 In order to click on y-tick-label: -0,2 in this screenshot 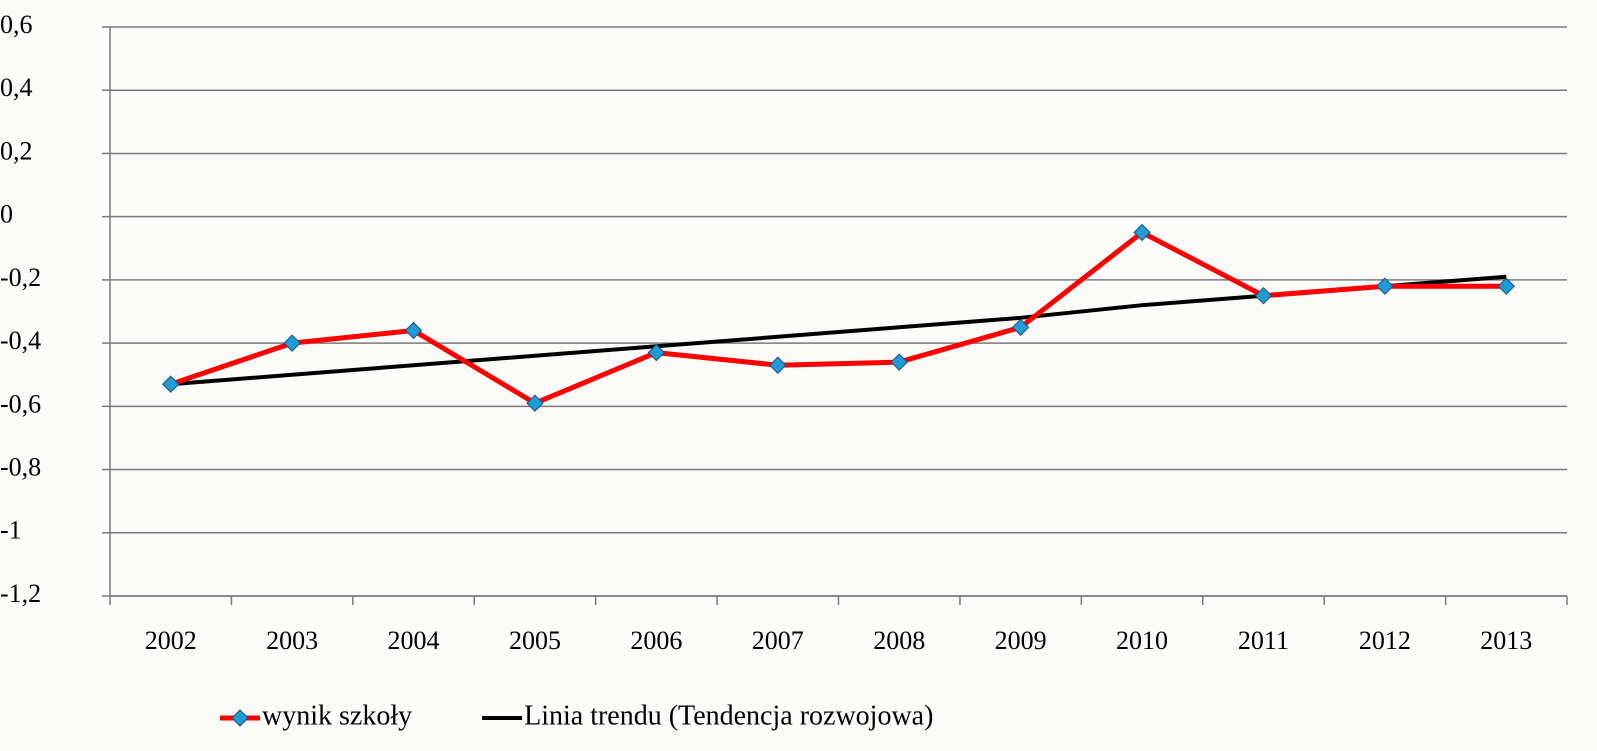, I will do `click(20, 277)`.